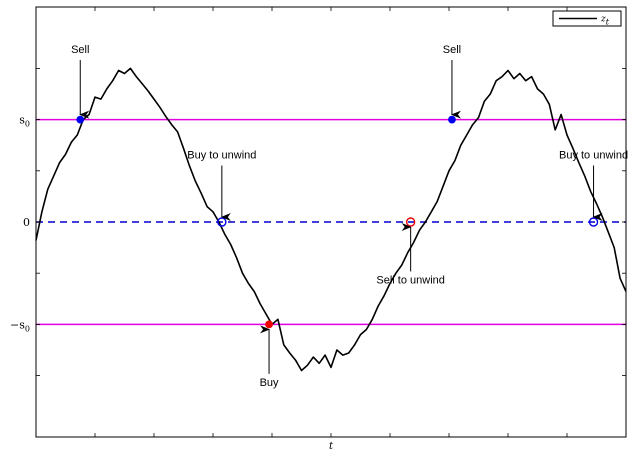 This screenshot has height=452, width=628. Describe the element at coordinates (221, 156) in the screenshot. I see `annotation-label-1: Buy to unwind` at that location.